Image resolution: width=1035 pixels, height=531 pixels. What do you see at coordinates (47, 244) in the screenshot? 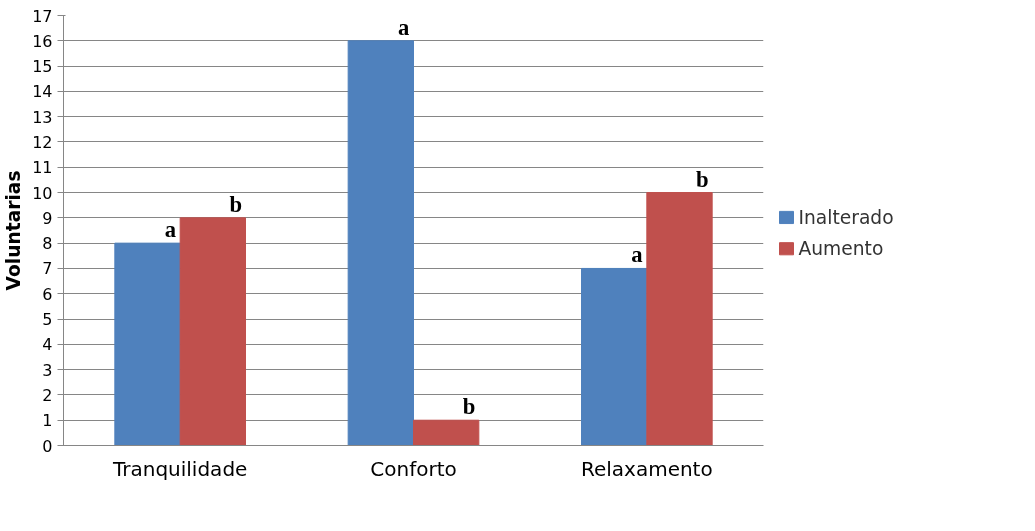
I see `y-tick-label: 8` at bounding box center [47, 244].